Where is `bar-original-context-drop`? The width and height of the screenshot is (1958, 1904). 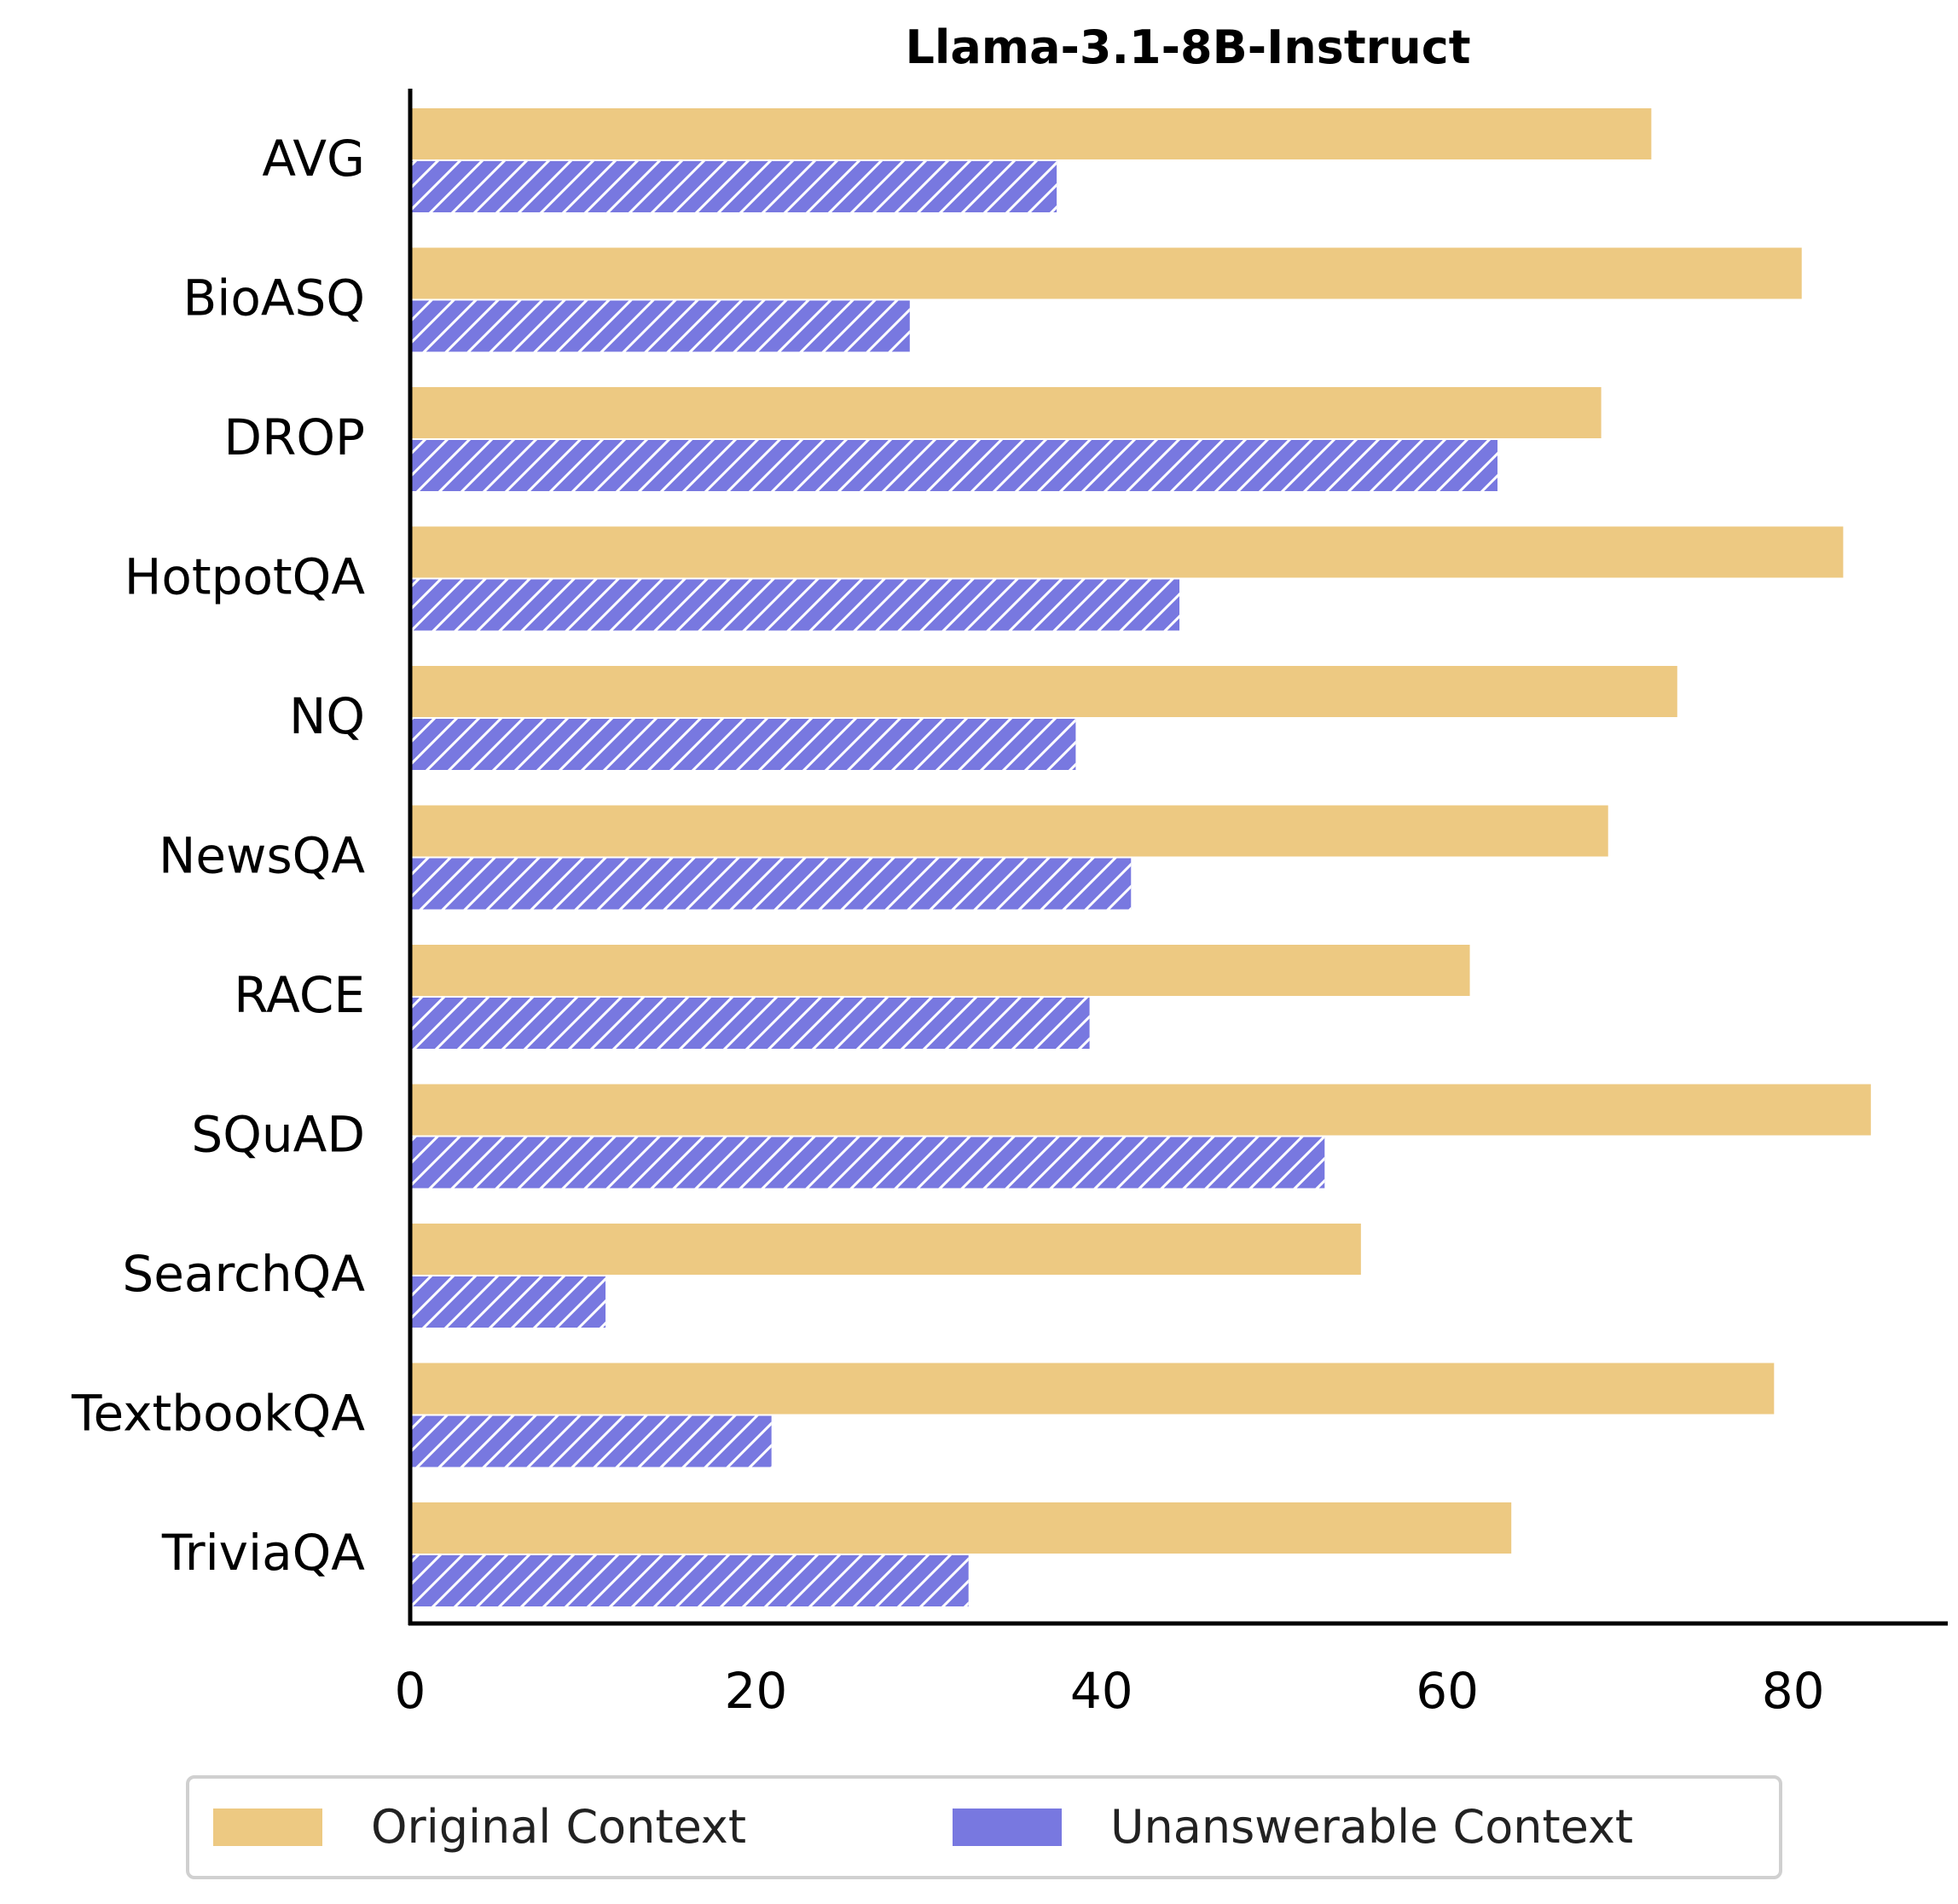 bar-original-context-drop is located at coordinates (1006, 412).